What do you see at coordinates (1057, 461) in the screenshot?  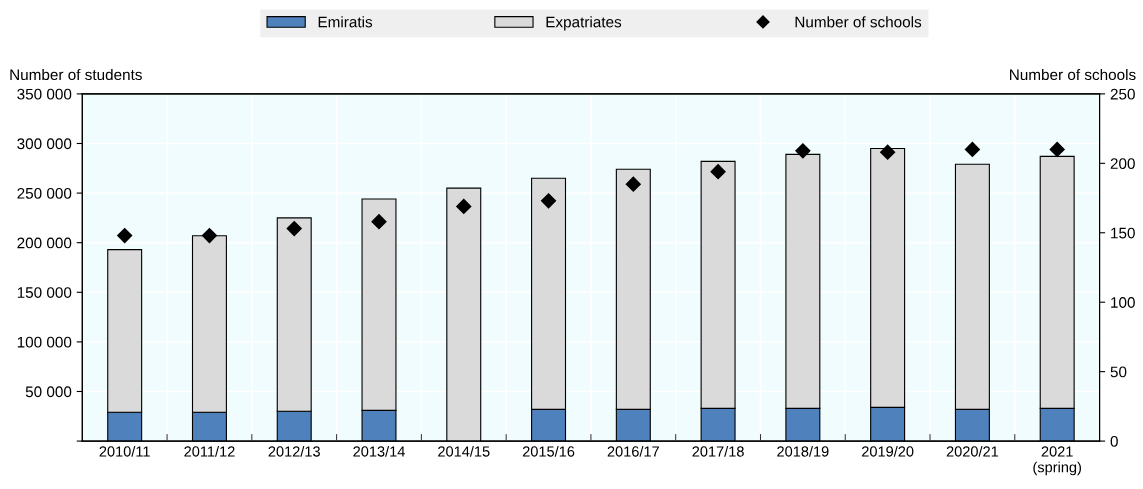 I see `x-tick-label: 2021 (spring)` at bounding box center [1057, 461].